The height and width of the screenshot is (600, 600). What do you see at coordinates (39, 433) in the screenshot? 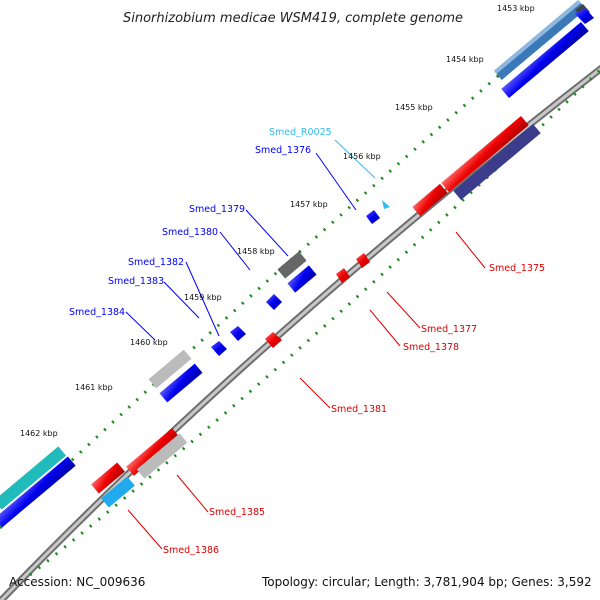
I see `kbp-marker: 1462 kbp` at bounding box center [39, 433].